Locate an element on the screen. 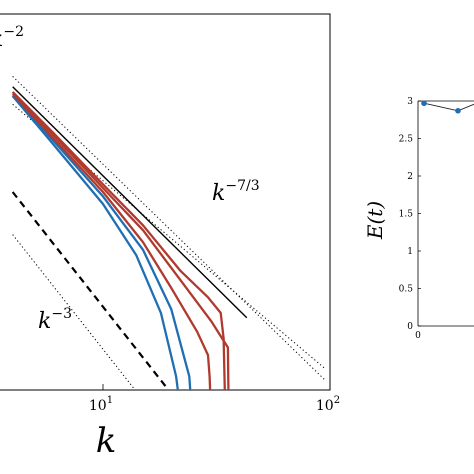  energy-y-tick-label: 2.5 is located at coordinates (406, 140).